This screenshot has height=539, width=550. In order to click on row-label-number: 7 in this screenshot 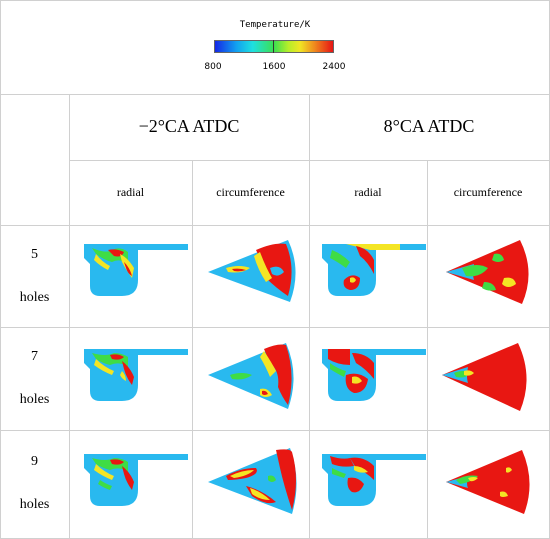, I will do `click(34, 356)`.